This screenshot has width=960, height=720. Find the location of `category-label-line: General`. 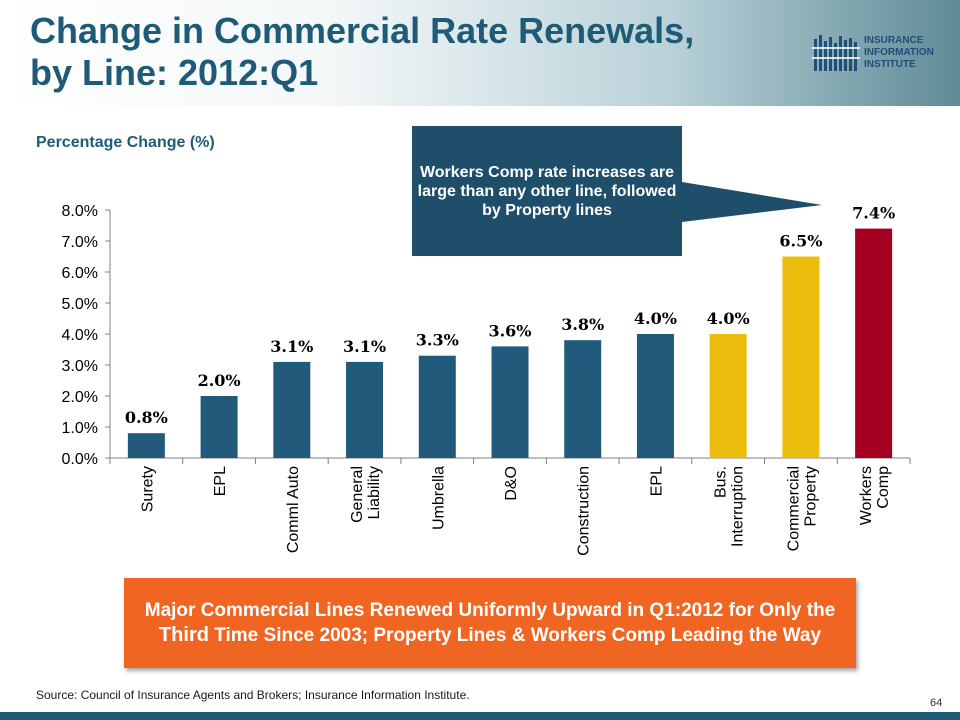

category-label-line: General is located at coordinates (357, 494).